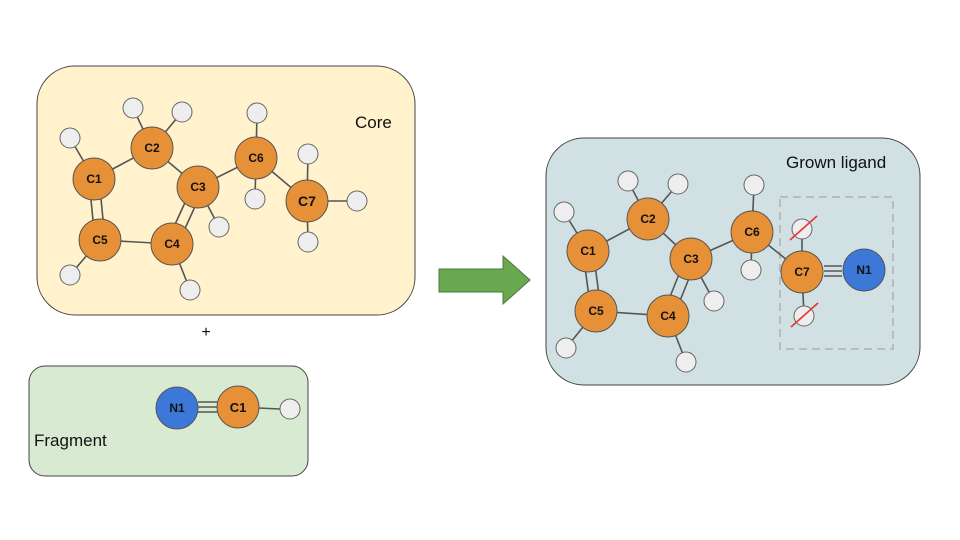 The width and height of the screenshot is (960, 540). I want to click on grown-label: Grown ligand, so click(836, 162).